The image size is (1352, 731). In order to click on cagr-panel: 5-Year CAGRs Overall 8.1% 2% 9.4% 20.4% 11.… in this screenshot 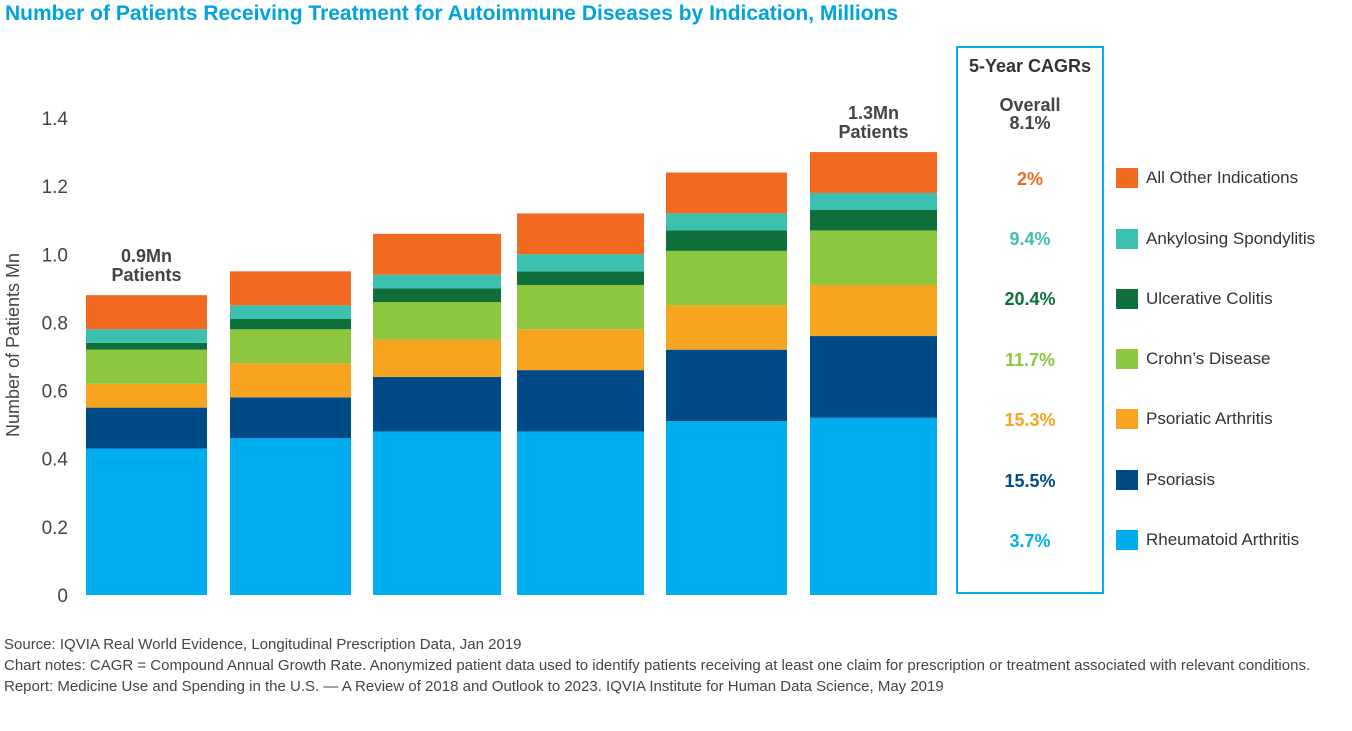, I will do `click(1030, 320)`.